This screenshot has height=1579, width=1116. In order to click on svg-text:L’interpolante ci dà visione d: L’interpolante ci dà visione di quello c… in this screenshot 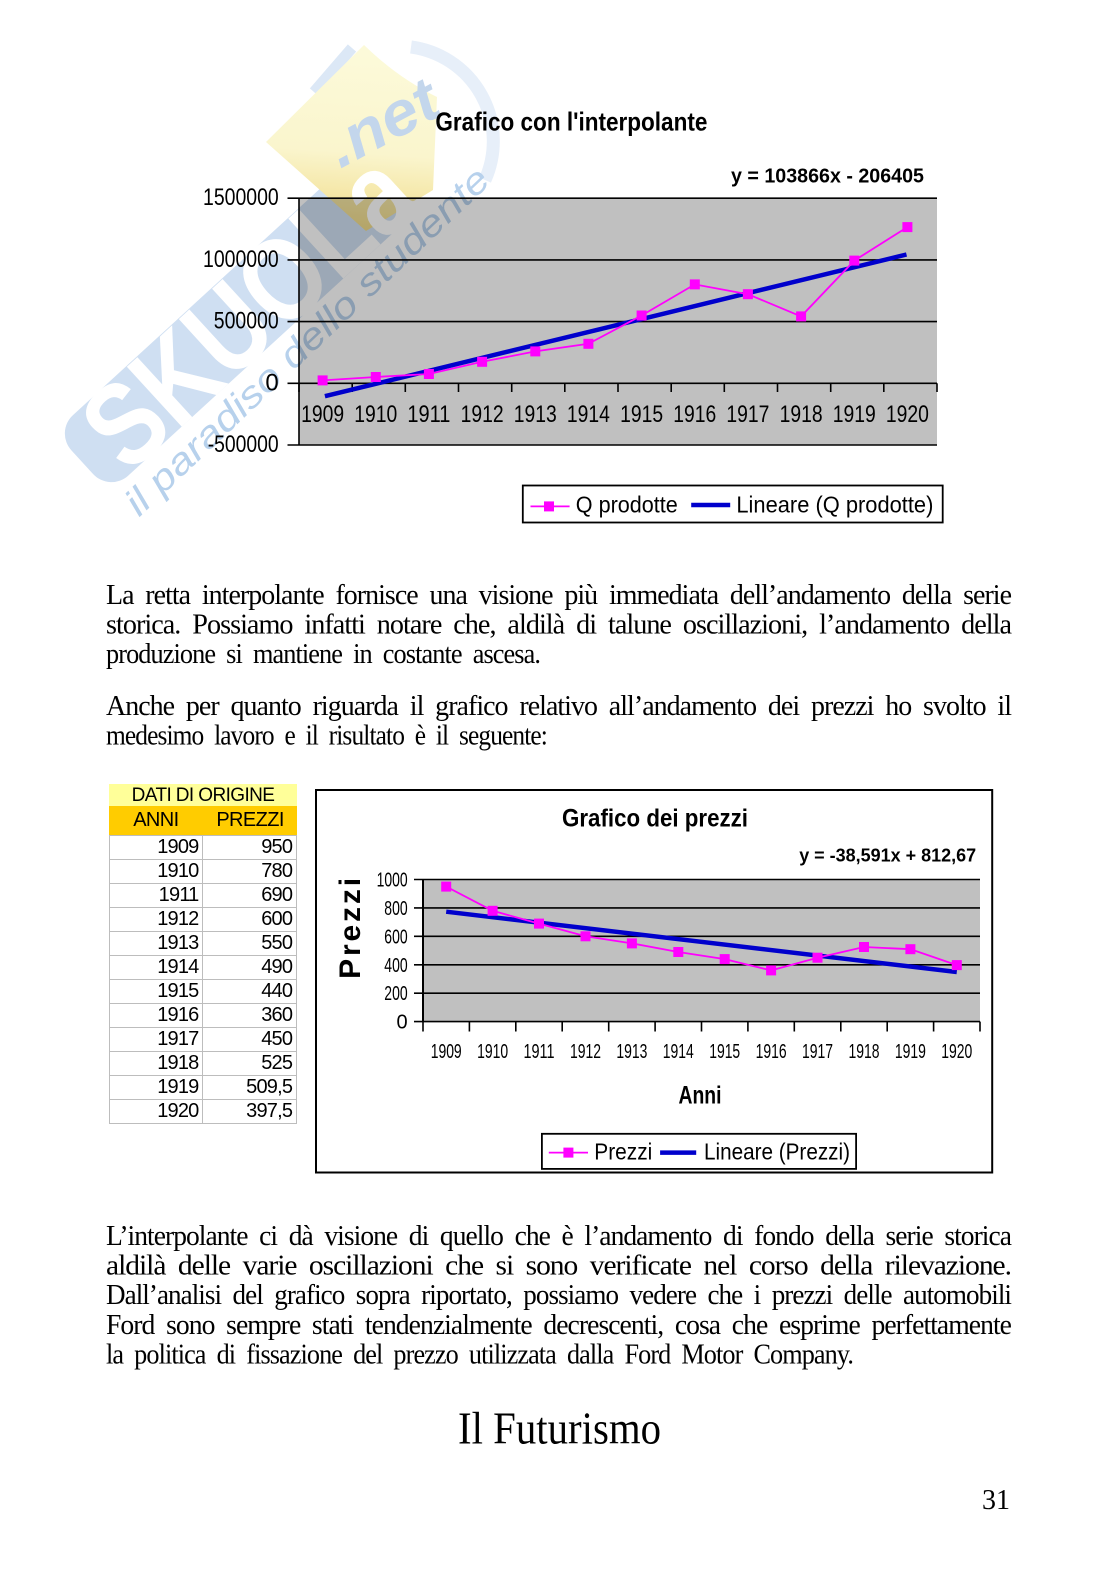, I will do `click(559, 1236)`.